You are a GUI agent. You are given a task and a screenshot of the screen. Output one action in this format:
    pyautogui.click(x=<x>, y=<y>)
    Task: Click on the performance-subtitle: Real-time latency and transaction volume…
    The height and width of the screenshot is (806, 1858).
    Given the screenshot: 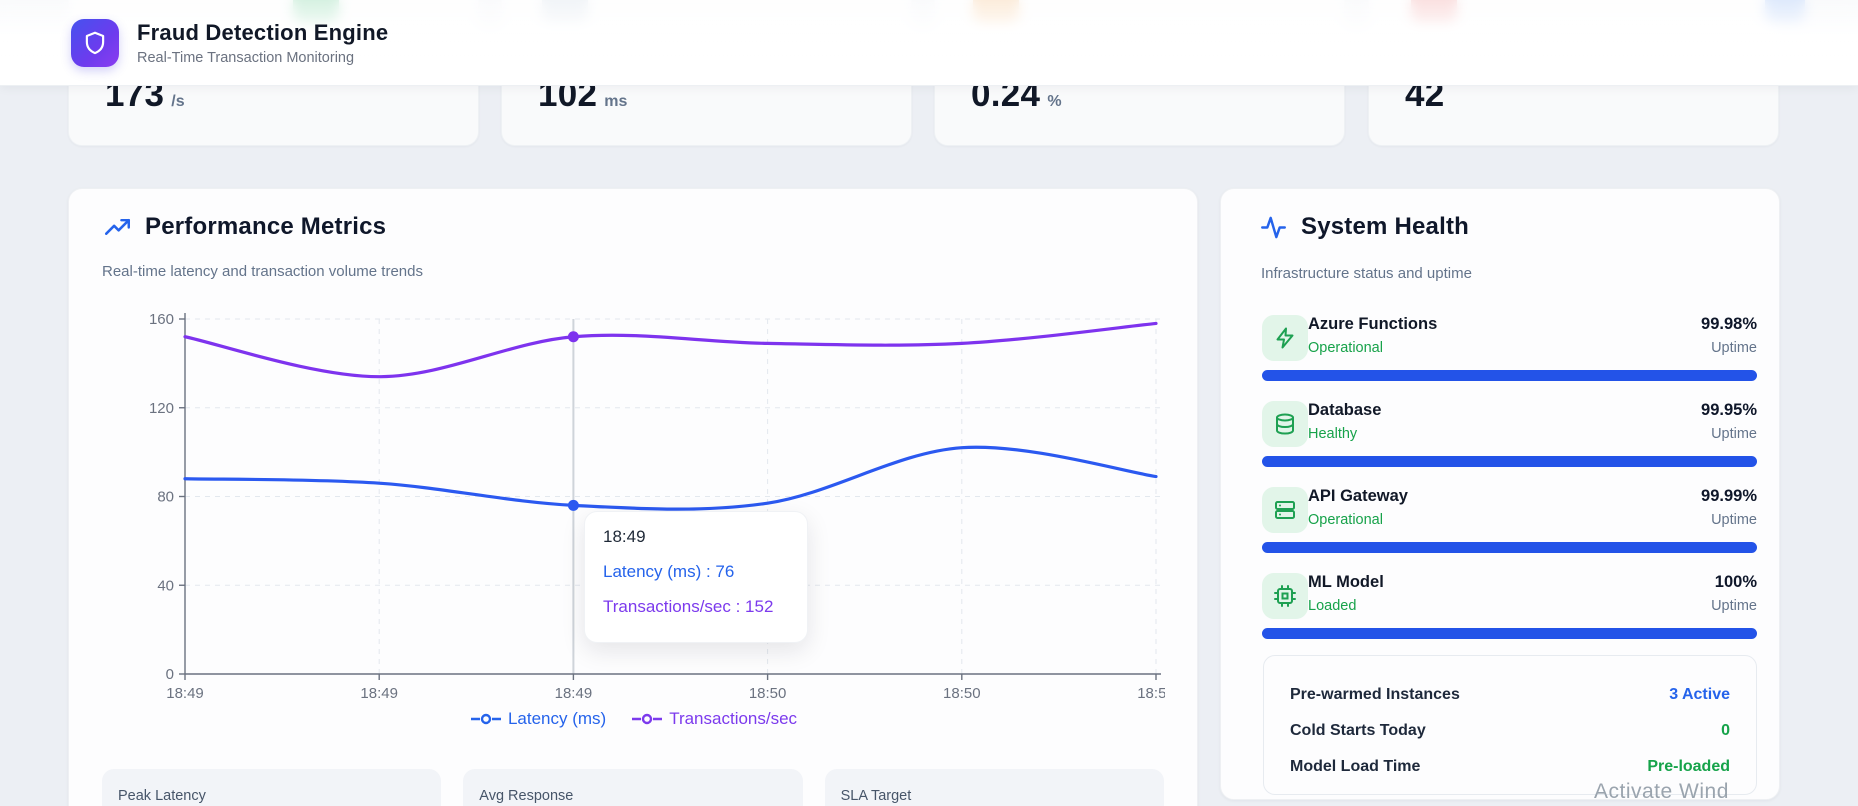 What is the action you would take?
    pyautogui.click(x=262, y=271)
    